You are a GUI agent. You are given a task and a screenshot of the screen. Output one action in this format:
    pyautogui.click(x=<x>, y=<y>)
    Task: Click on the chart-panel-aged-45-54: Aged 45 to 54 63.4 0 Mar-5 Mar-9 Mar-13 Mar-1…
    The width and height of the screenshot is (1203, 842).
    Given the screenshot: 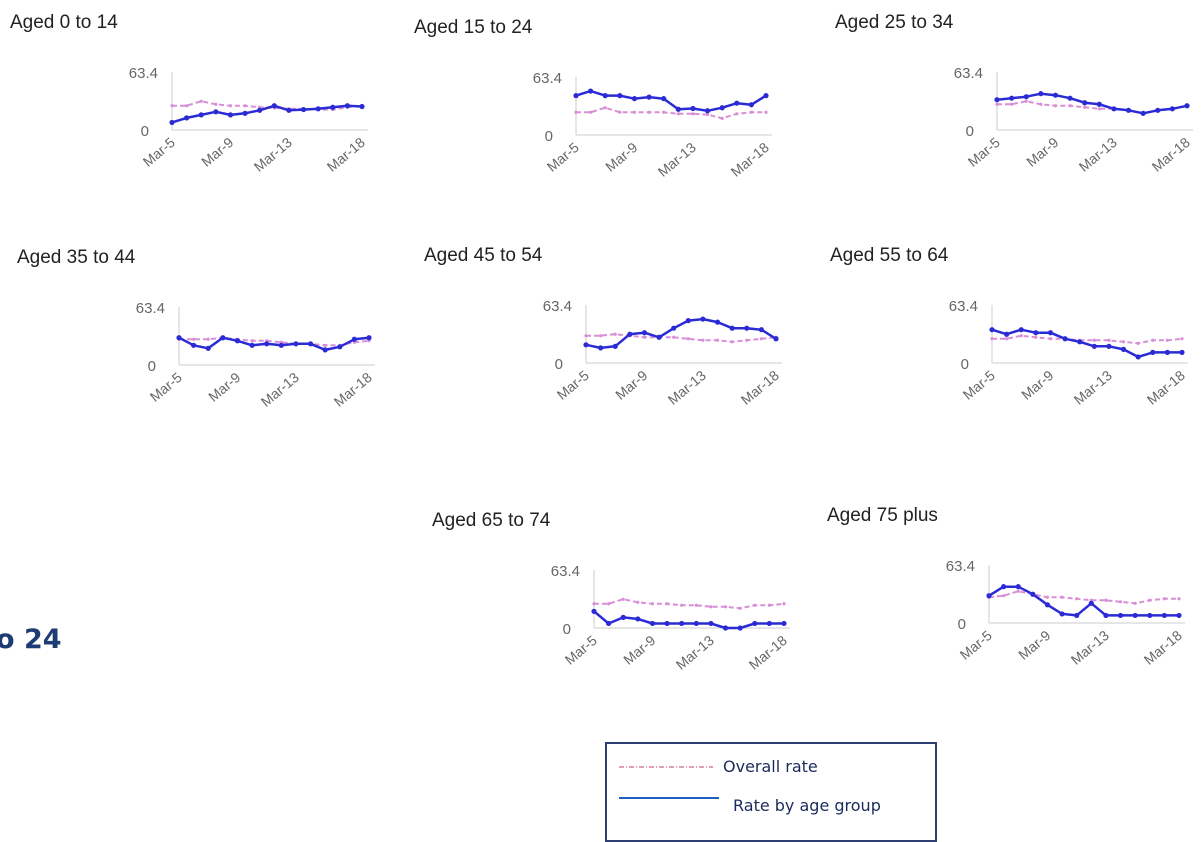 What is the action you would take?
    pyautogui.click(x=603, y=340)
    